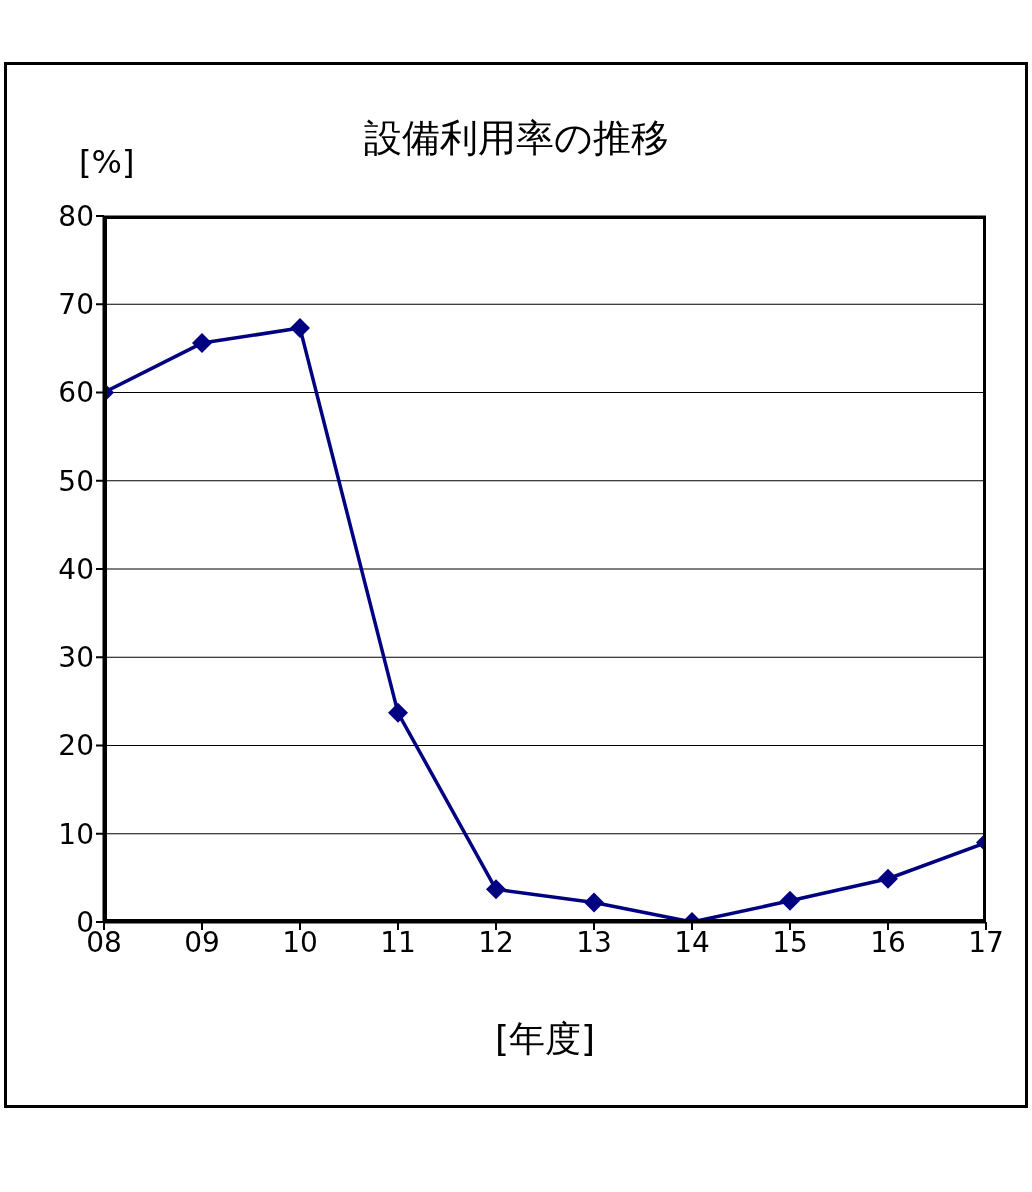  What do you see at coordinates (594, 942) in the screenshot?
I see `x-tick-label: 13` at bounding box center [594, 942].